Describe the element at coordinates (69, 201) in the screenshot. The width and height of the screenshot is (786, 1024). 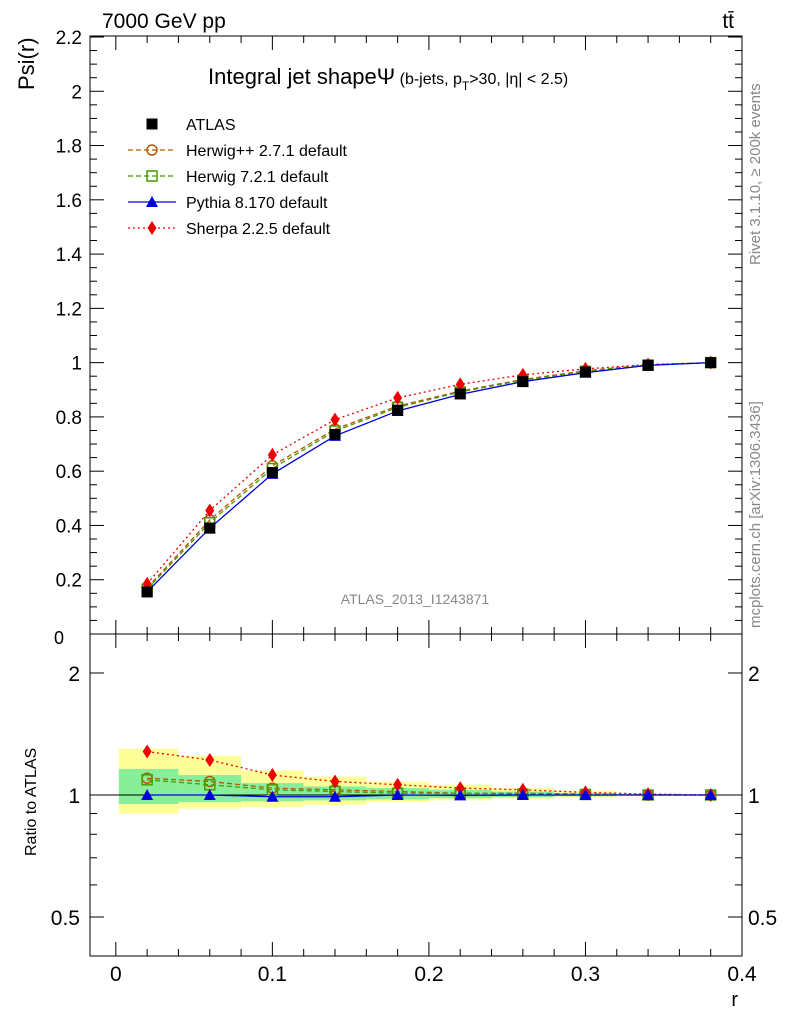
I see `main-ytick-label: 1.6` at that location.